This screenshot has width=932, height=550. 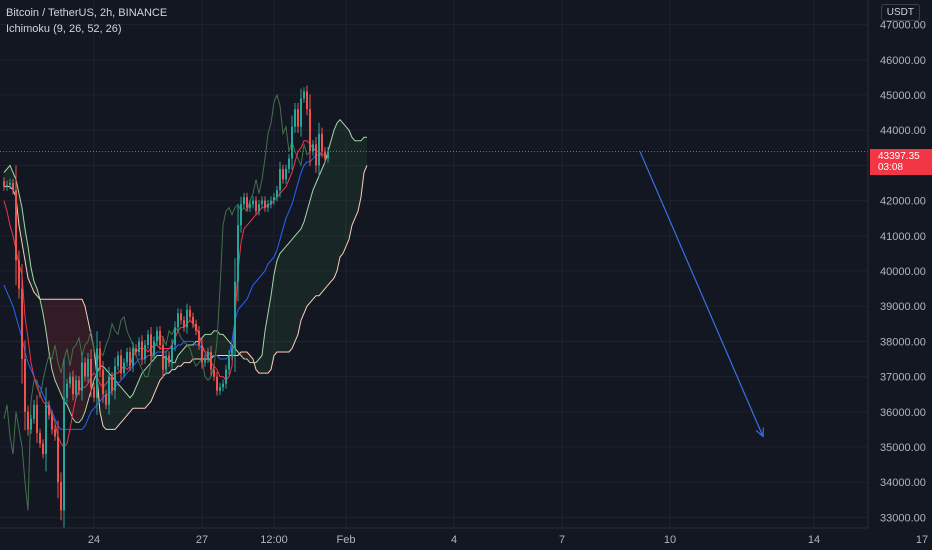 I want to click on time-tick-label: Feb, so click(x=346, y=540).